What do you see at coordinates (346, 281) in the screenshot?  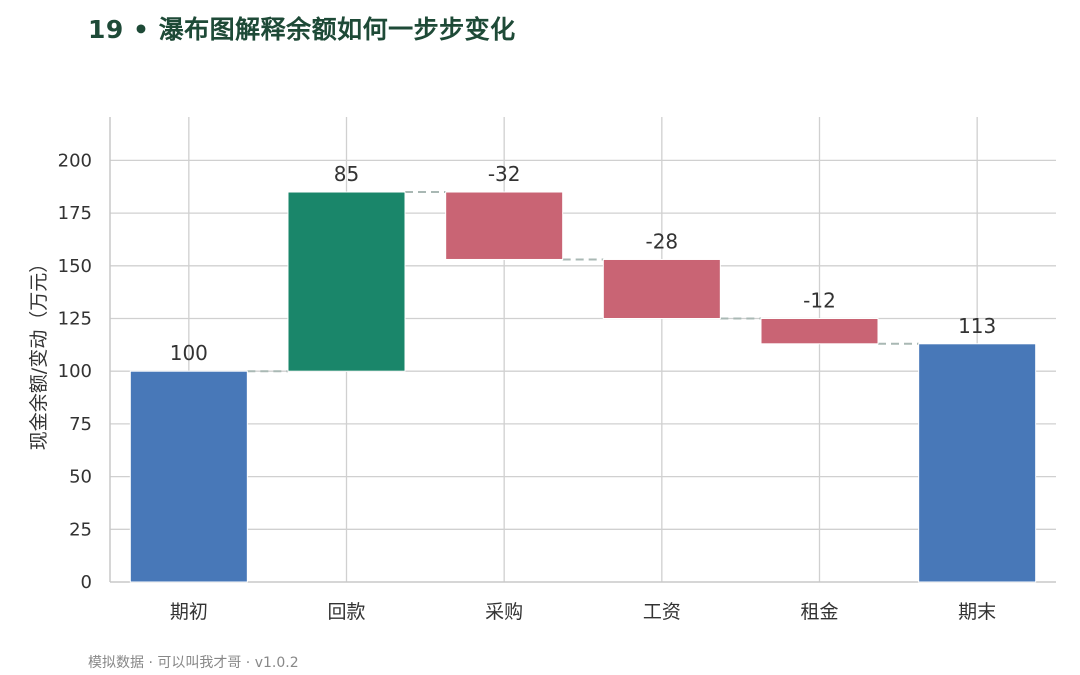 I see `bar-increase` at bounding box center [346, 281].